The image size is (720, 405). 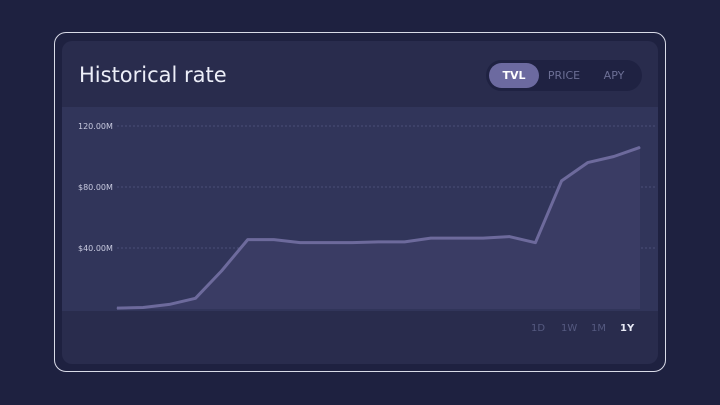 What do you see at coordinates (95, 187) in the screenshot?
I see `y-tick-label: $80.00M` at bounding box center [95, 187].